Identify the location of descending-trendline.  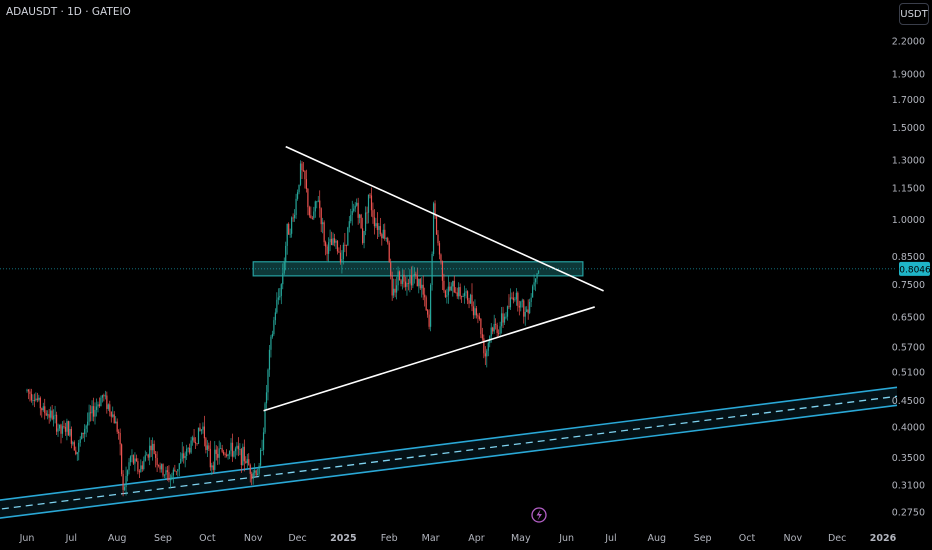
(444, 218).